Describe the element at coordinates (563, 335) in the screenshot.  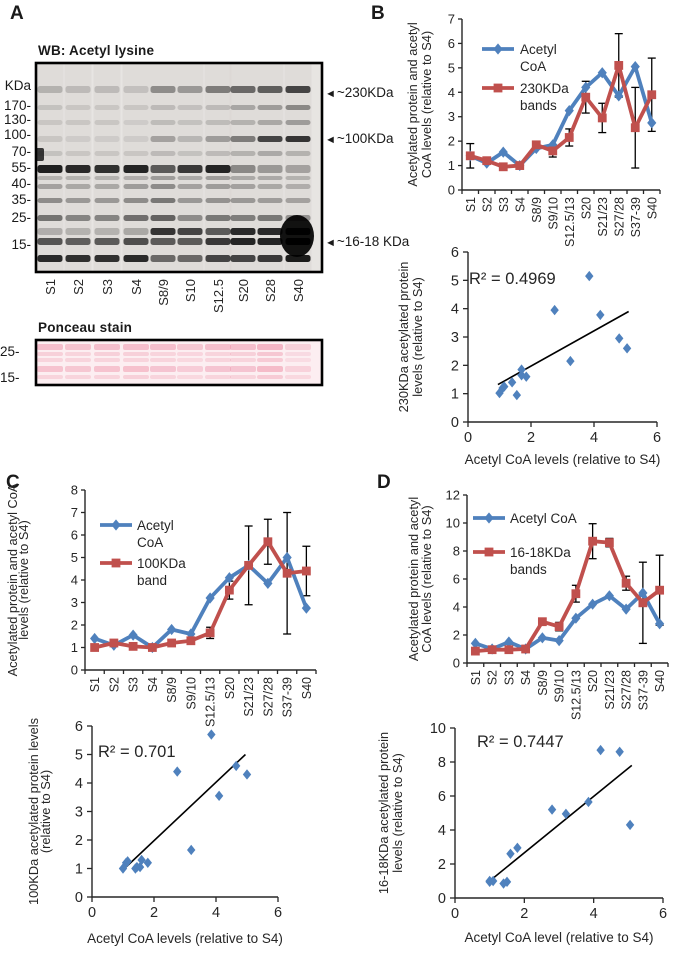
I see `scatter-points` at that location.